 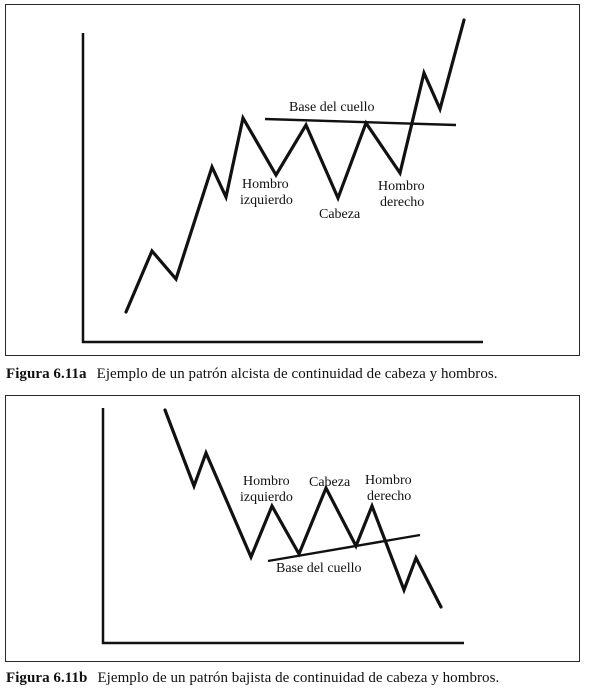 What do you see at coordinates (340, 214) in the screenshot?
I see `figure-a-head-label: Cabeza` at bounding box center [340, 214].